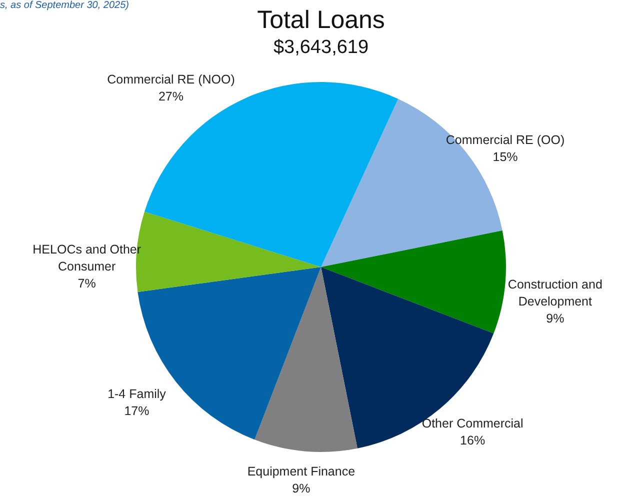 Image resolution: width=619 pixels, height=497 pixels. What do you see at coordinates (64, 5) in the screenshot?
I see `text: s, as of September 30, 2025)` at bounding box center [64, 5].